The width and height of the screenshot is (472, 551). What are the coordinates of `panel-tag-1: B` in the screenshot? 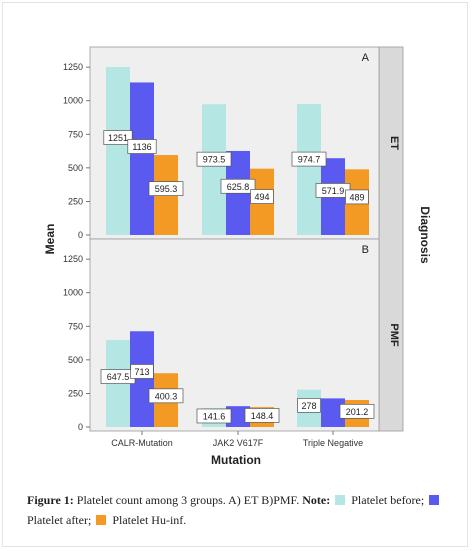 It's located at (365, 250).